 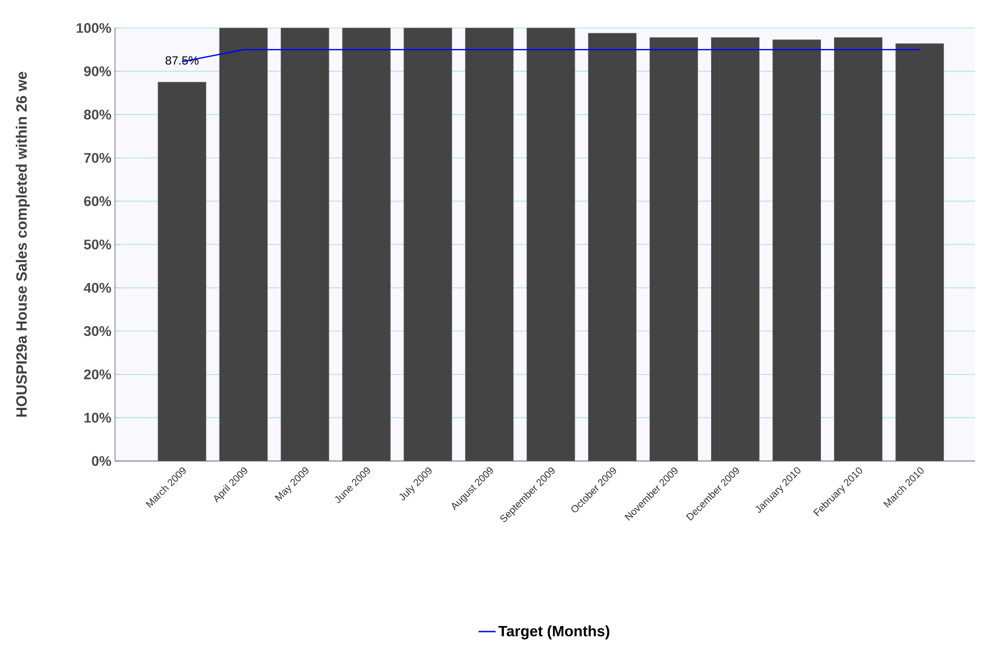 What do you see at coordinates (98, 331) in the screenshot?
I see `y-tick-label: 30%` at bounding box center [98, 331].